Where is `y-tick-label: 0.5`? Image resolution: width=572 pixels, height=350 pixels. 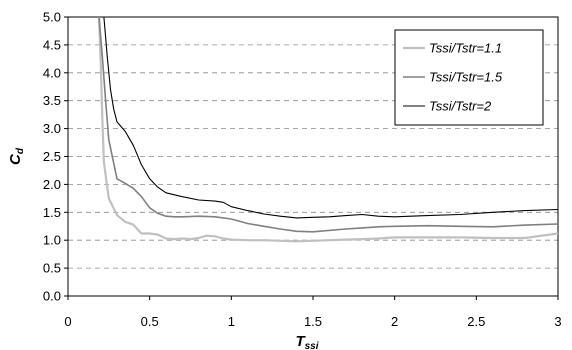
y-tick-label: 0.5 is located at coordinates (52, 268).